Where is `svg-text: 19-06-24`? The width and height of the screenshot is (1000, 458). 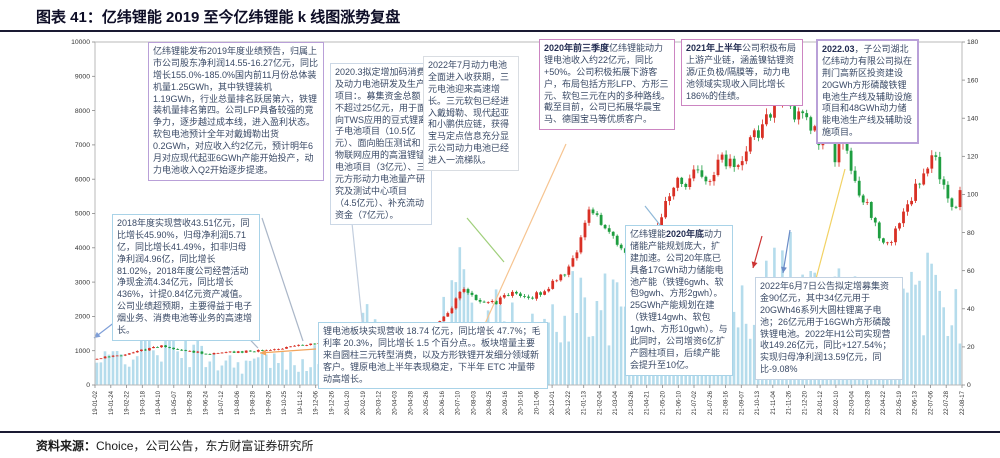 svg-text: 19-06-24 is located at coordinates (206, 402).